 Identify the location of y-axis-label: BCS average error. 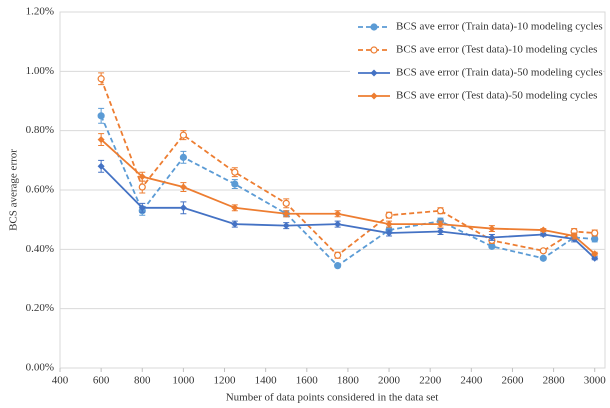
(14, 190).